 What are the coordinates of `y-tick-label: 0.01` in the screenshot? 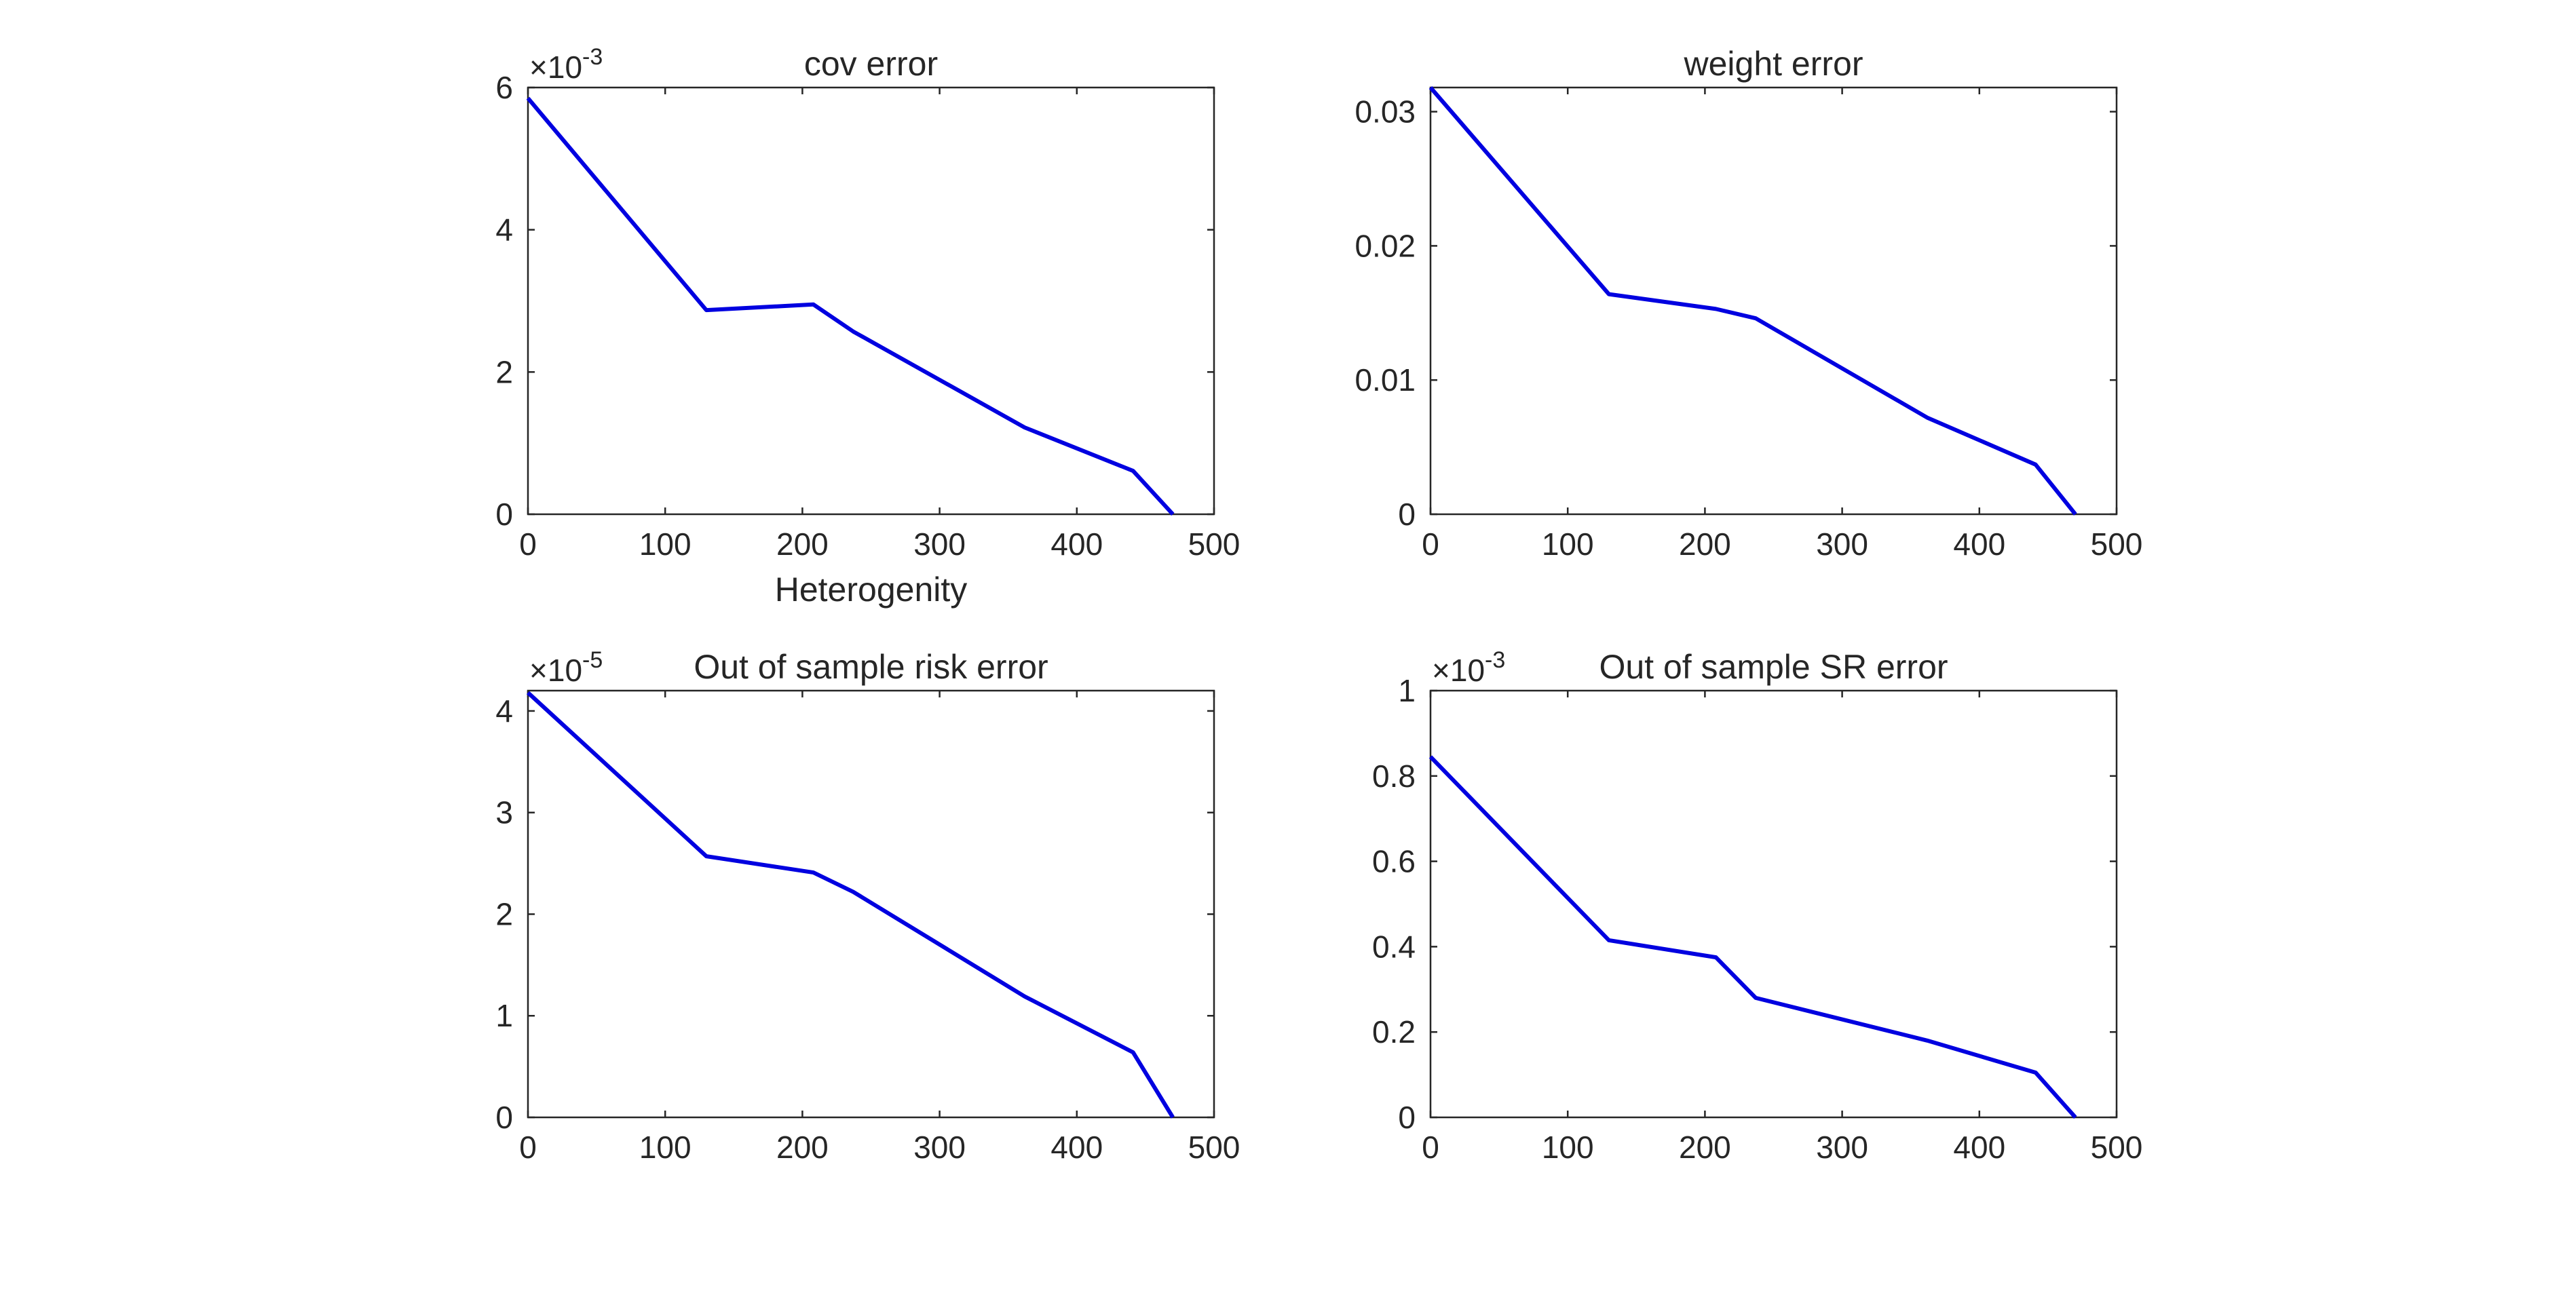 It's located at (1385, 380).